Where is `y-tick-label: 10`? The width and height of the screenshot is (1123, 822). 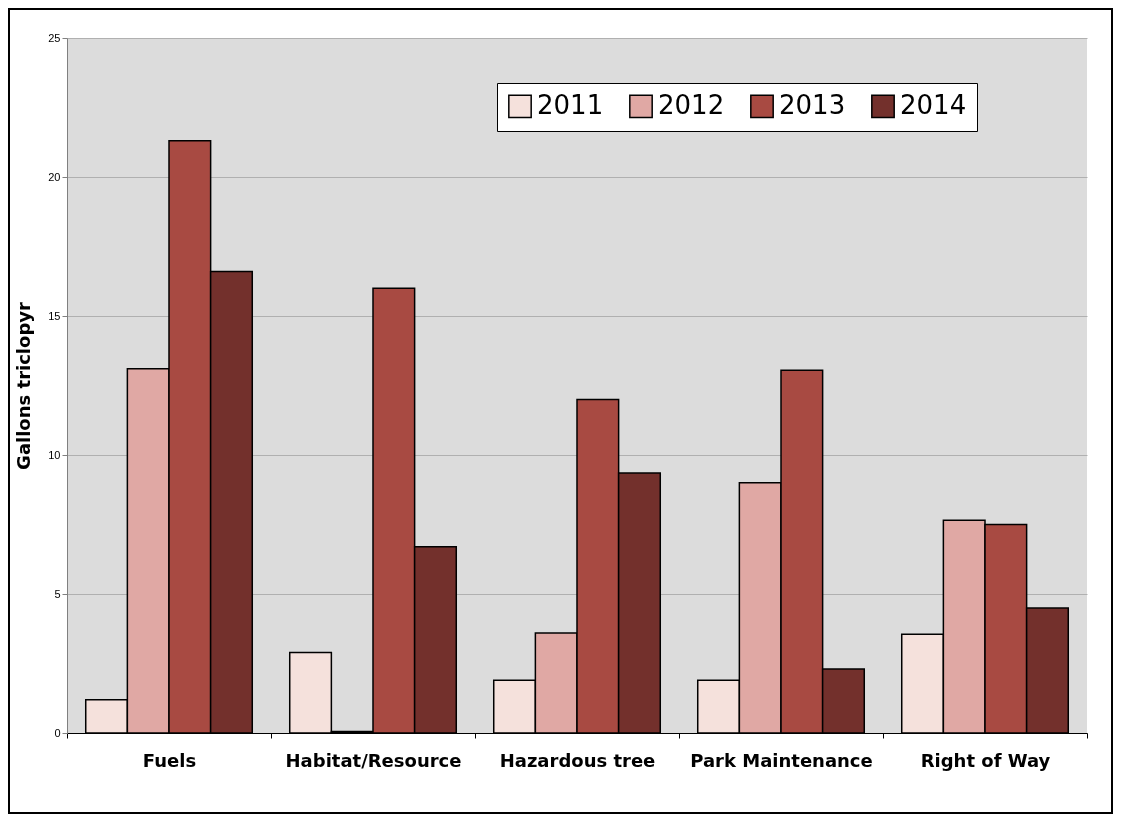
y-tick-label: 10 is located at coordinates (54, 454).